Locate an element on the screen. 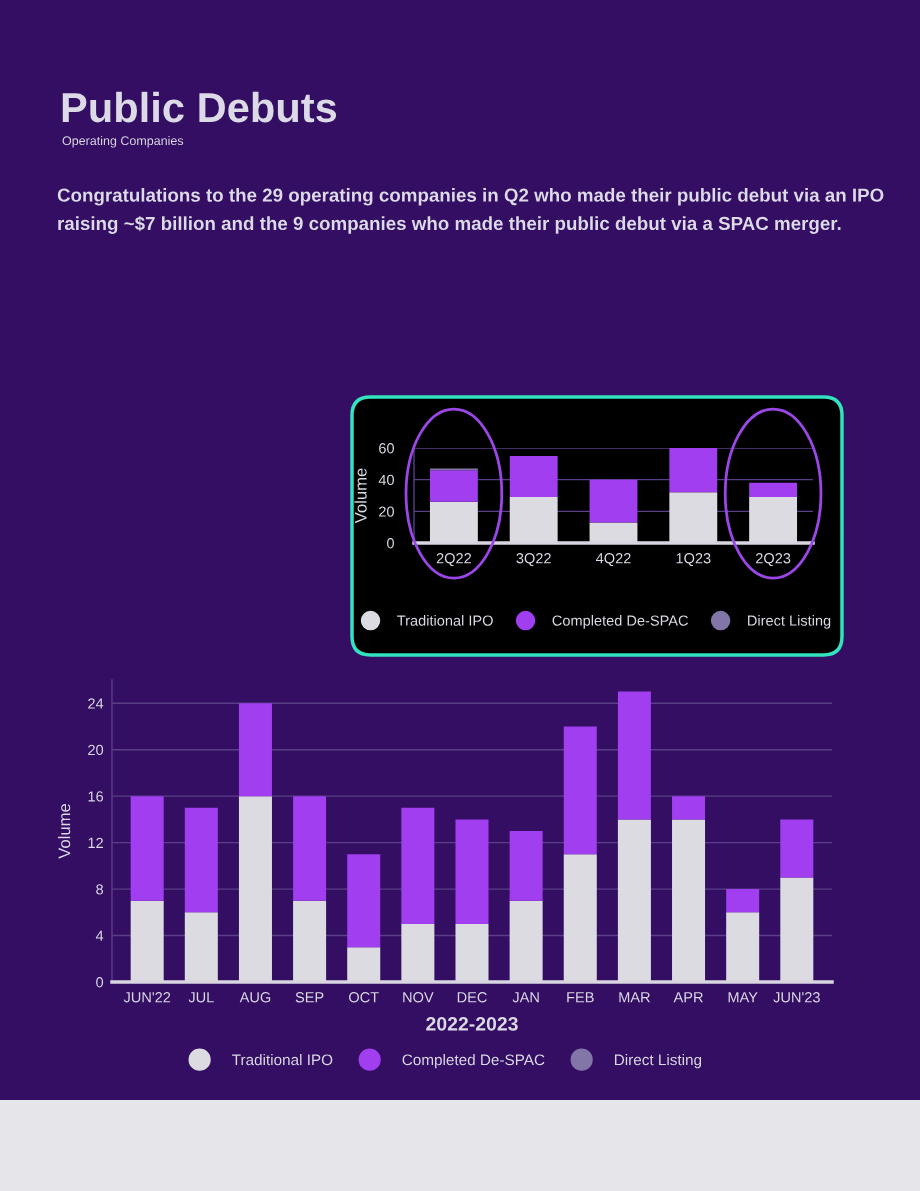 The width and height of the screenshot is (920, 1191). text: Operating Companies is located at coordinates (123, 141).